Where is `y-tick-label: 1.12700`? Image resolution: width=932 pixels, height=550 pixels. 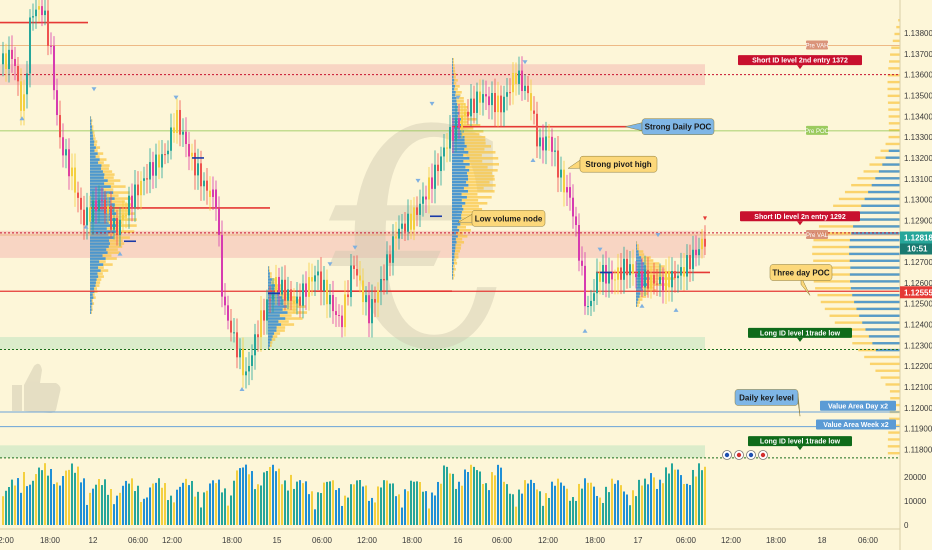 y-tick-label: 1.12700 is located at coordinates (918, 262).